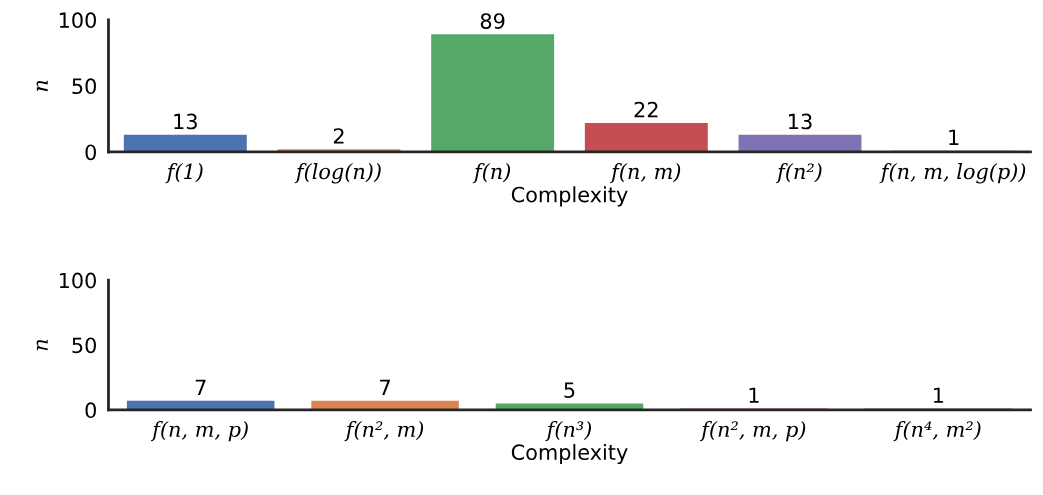  What do you see at coordinates (338, 136) in the screenshot?
I see `data-label: 2` at bounding box center [338, 136].